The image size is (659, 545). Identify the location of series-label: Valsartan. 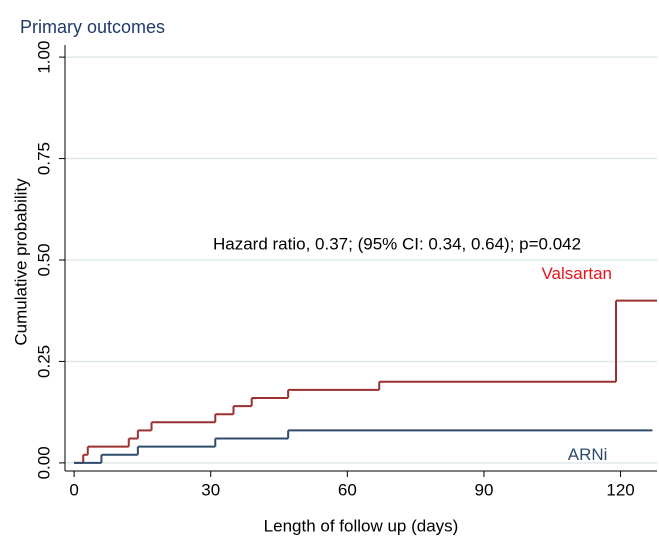
(576, 273).